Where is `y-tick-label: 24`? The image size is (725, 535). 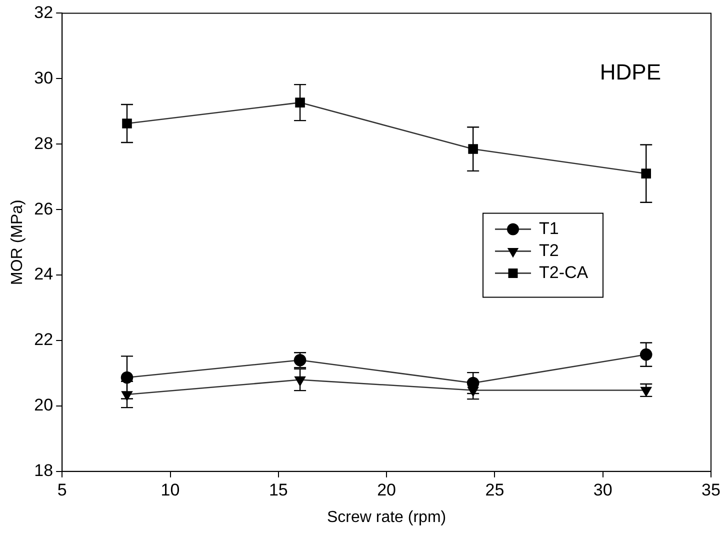 y-tick-label: 24 is located at coordinates (44, 274).